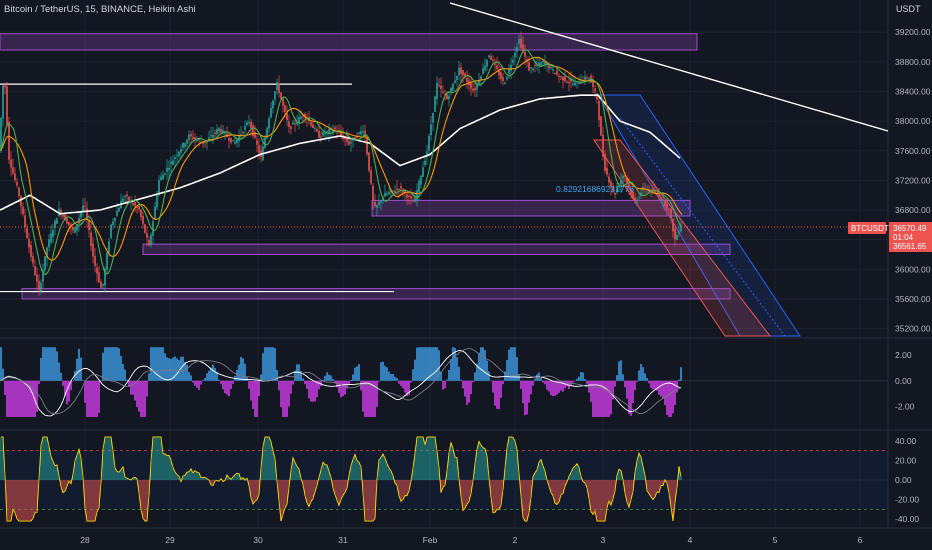 This screenshot has width=932, height=550. Describe the element at coordinates (669, 67) in the screenshot. I see `trendline` at that location.